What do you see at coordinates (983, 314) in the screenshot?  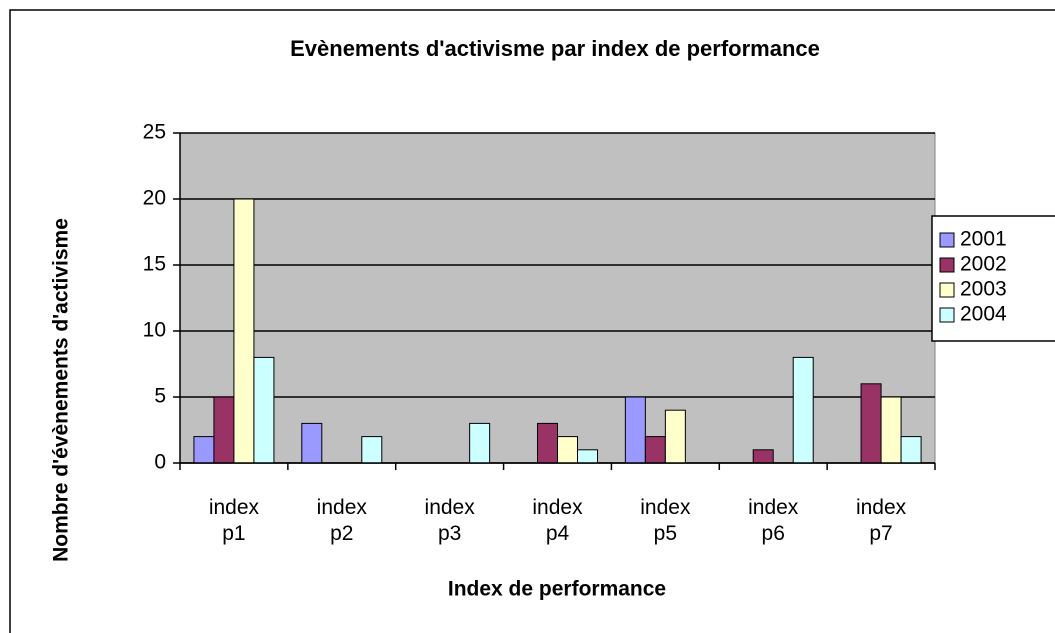 I see `legend-label: 2004` at bounding box center [983, 314].